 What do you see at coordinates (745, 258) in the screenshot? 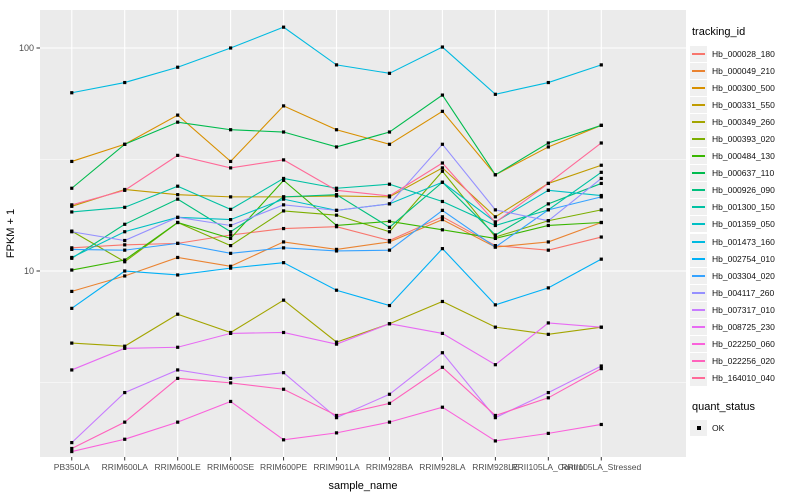
I see `legend-item-Hb_002754_010: Hb_002754_010` at bounding box center [745, 258].